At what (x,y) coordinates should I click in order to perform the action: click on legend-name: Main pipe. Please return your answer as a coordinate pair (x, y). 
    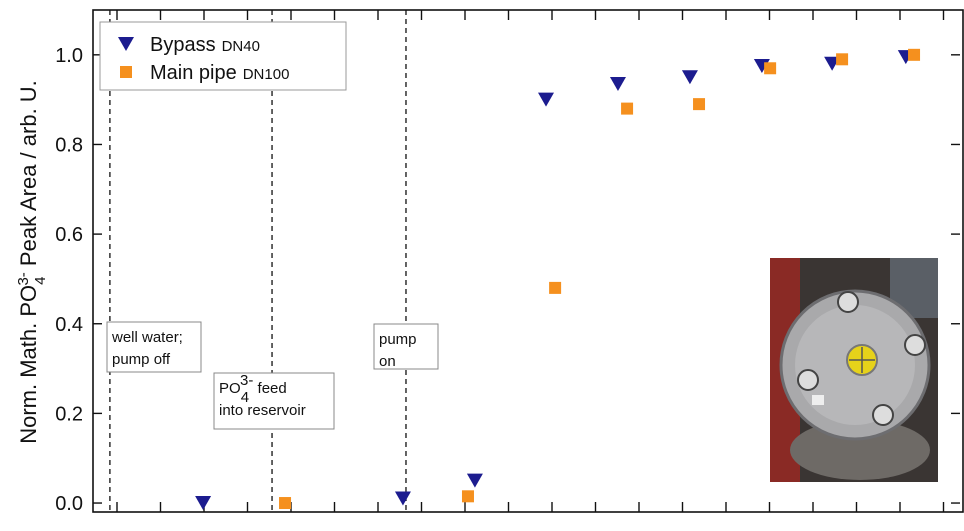
    Looking at the image, I should click on (193, 73).